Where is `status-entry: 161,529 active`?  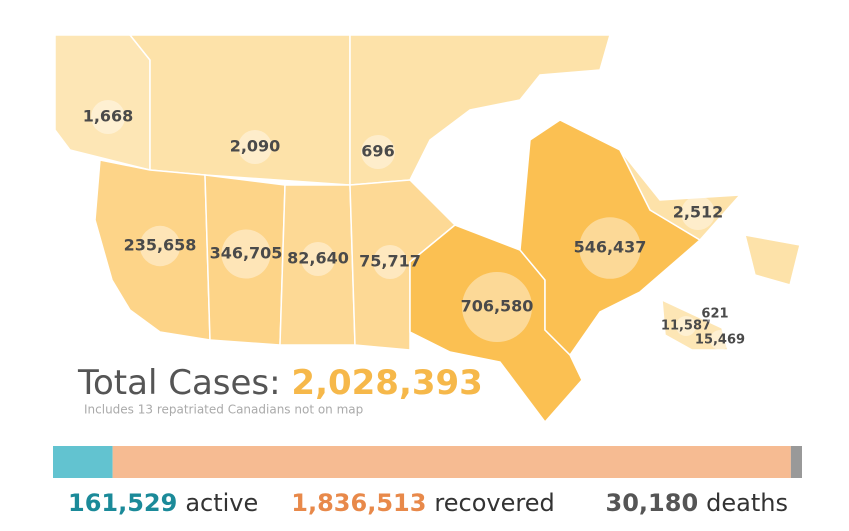 status-entry: 161,529 active is located at coordinates (163, 503).